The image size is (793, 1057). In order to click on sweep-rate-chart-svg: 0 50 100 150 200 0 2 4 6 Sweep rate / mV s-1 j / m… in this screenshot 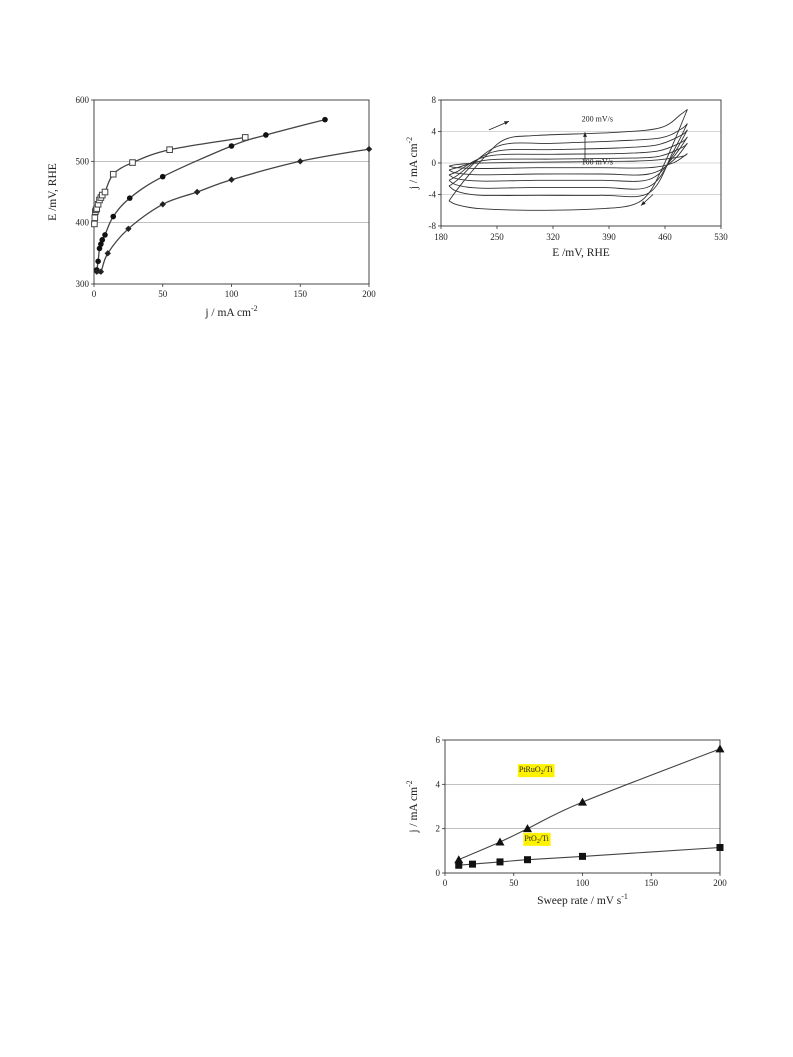, I will do `click(566, 821)`.